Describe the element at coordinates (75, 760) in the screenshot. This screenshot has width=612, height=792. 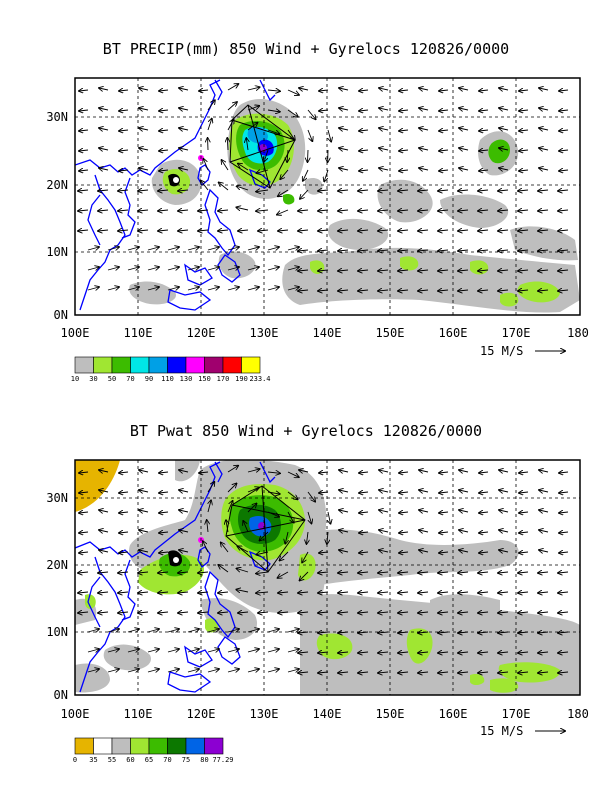
I see `colorbar-label: 0` at that location.